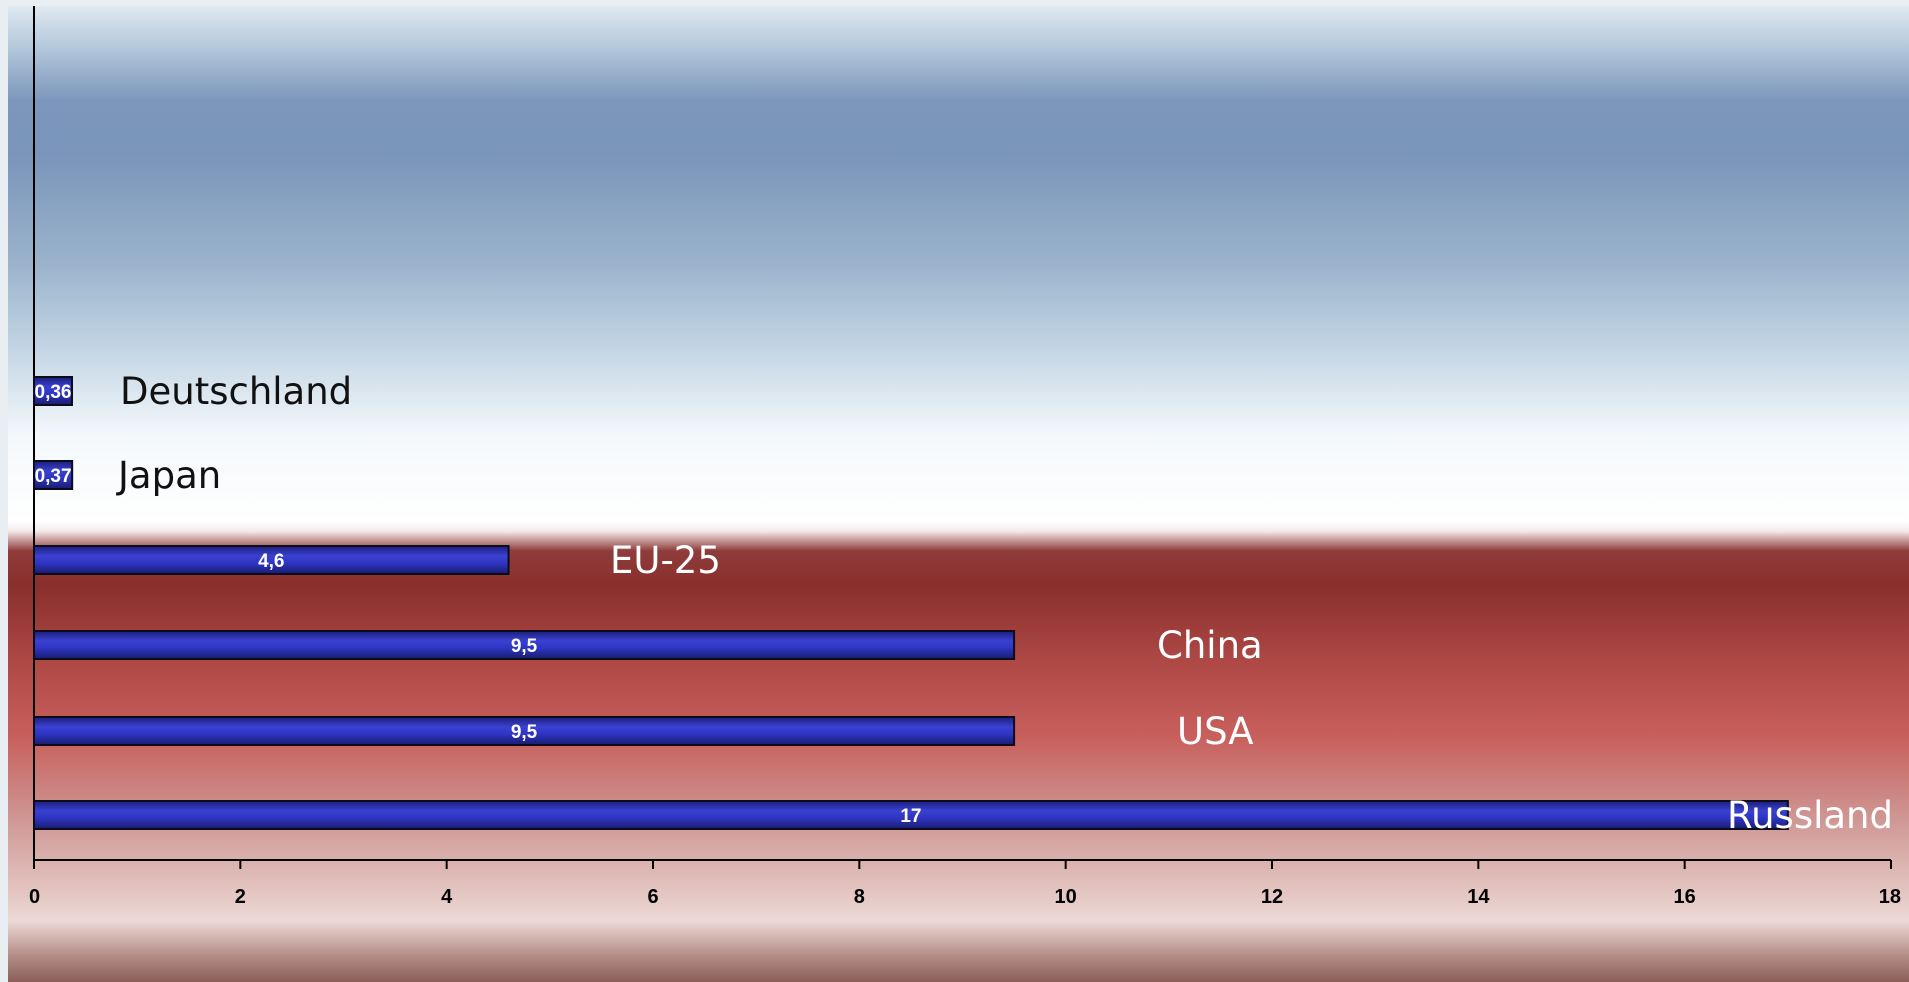 The width and height of the screenshot is (1909, 982). Describe the element at coordinates (1810, 815) in the screenshot. I see `category-label: Russland` at that location.